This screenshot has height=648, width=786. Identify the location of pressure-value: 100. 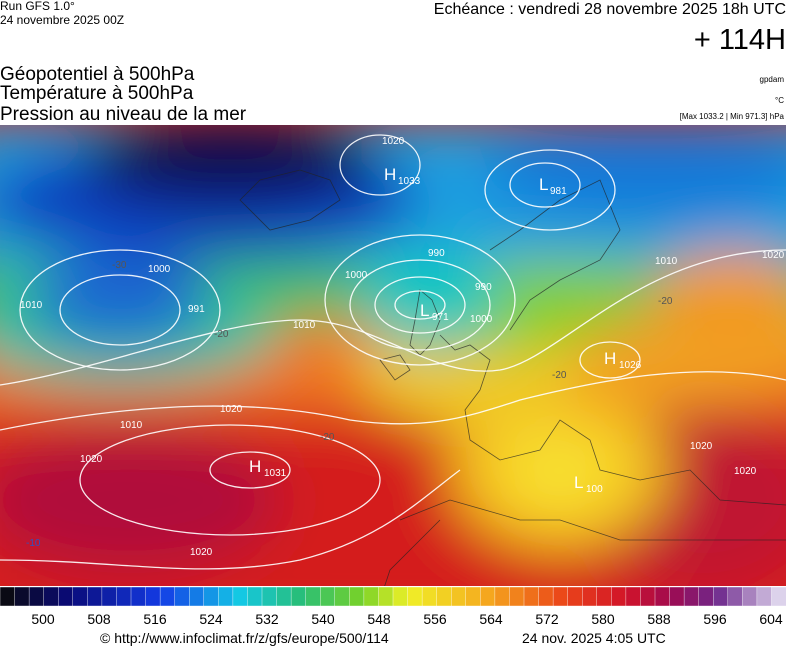
(594, 489).